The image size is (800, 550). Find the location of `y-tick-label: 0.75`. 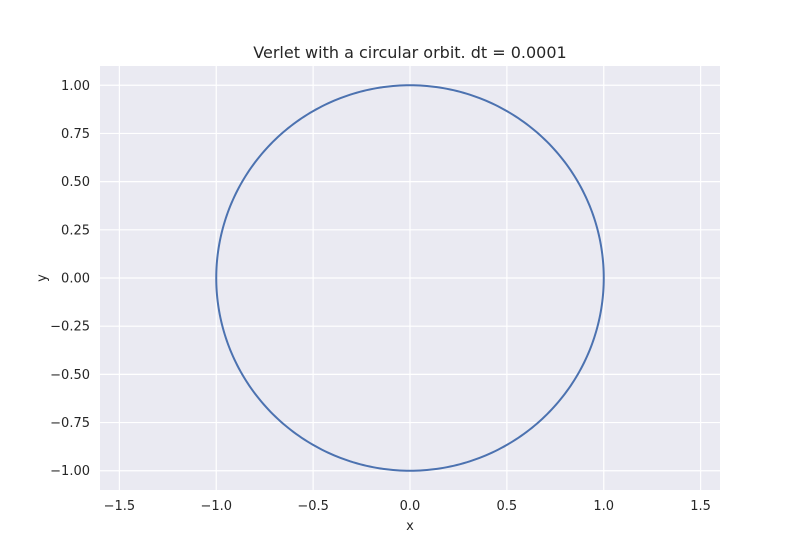

y-tick-label: 0.75 is located at coordinates (75, 134).